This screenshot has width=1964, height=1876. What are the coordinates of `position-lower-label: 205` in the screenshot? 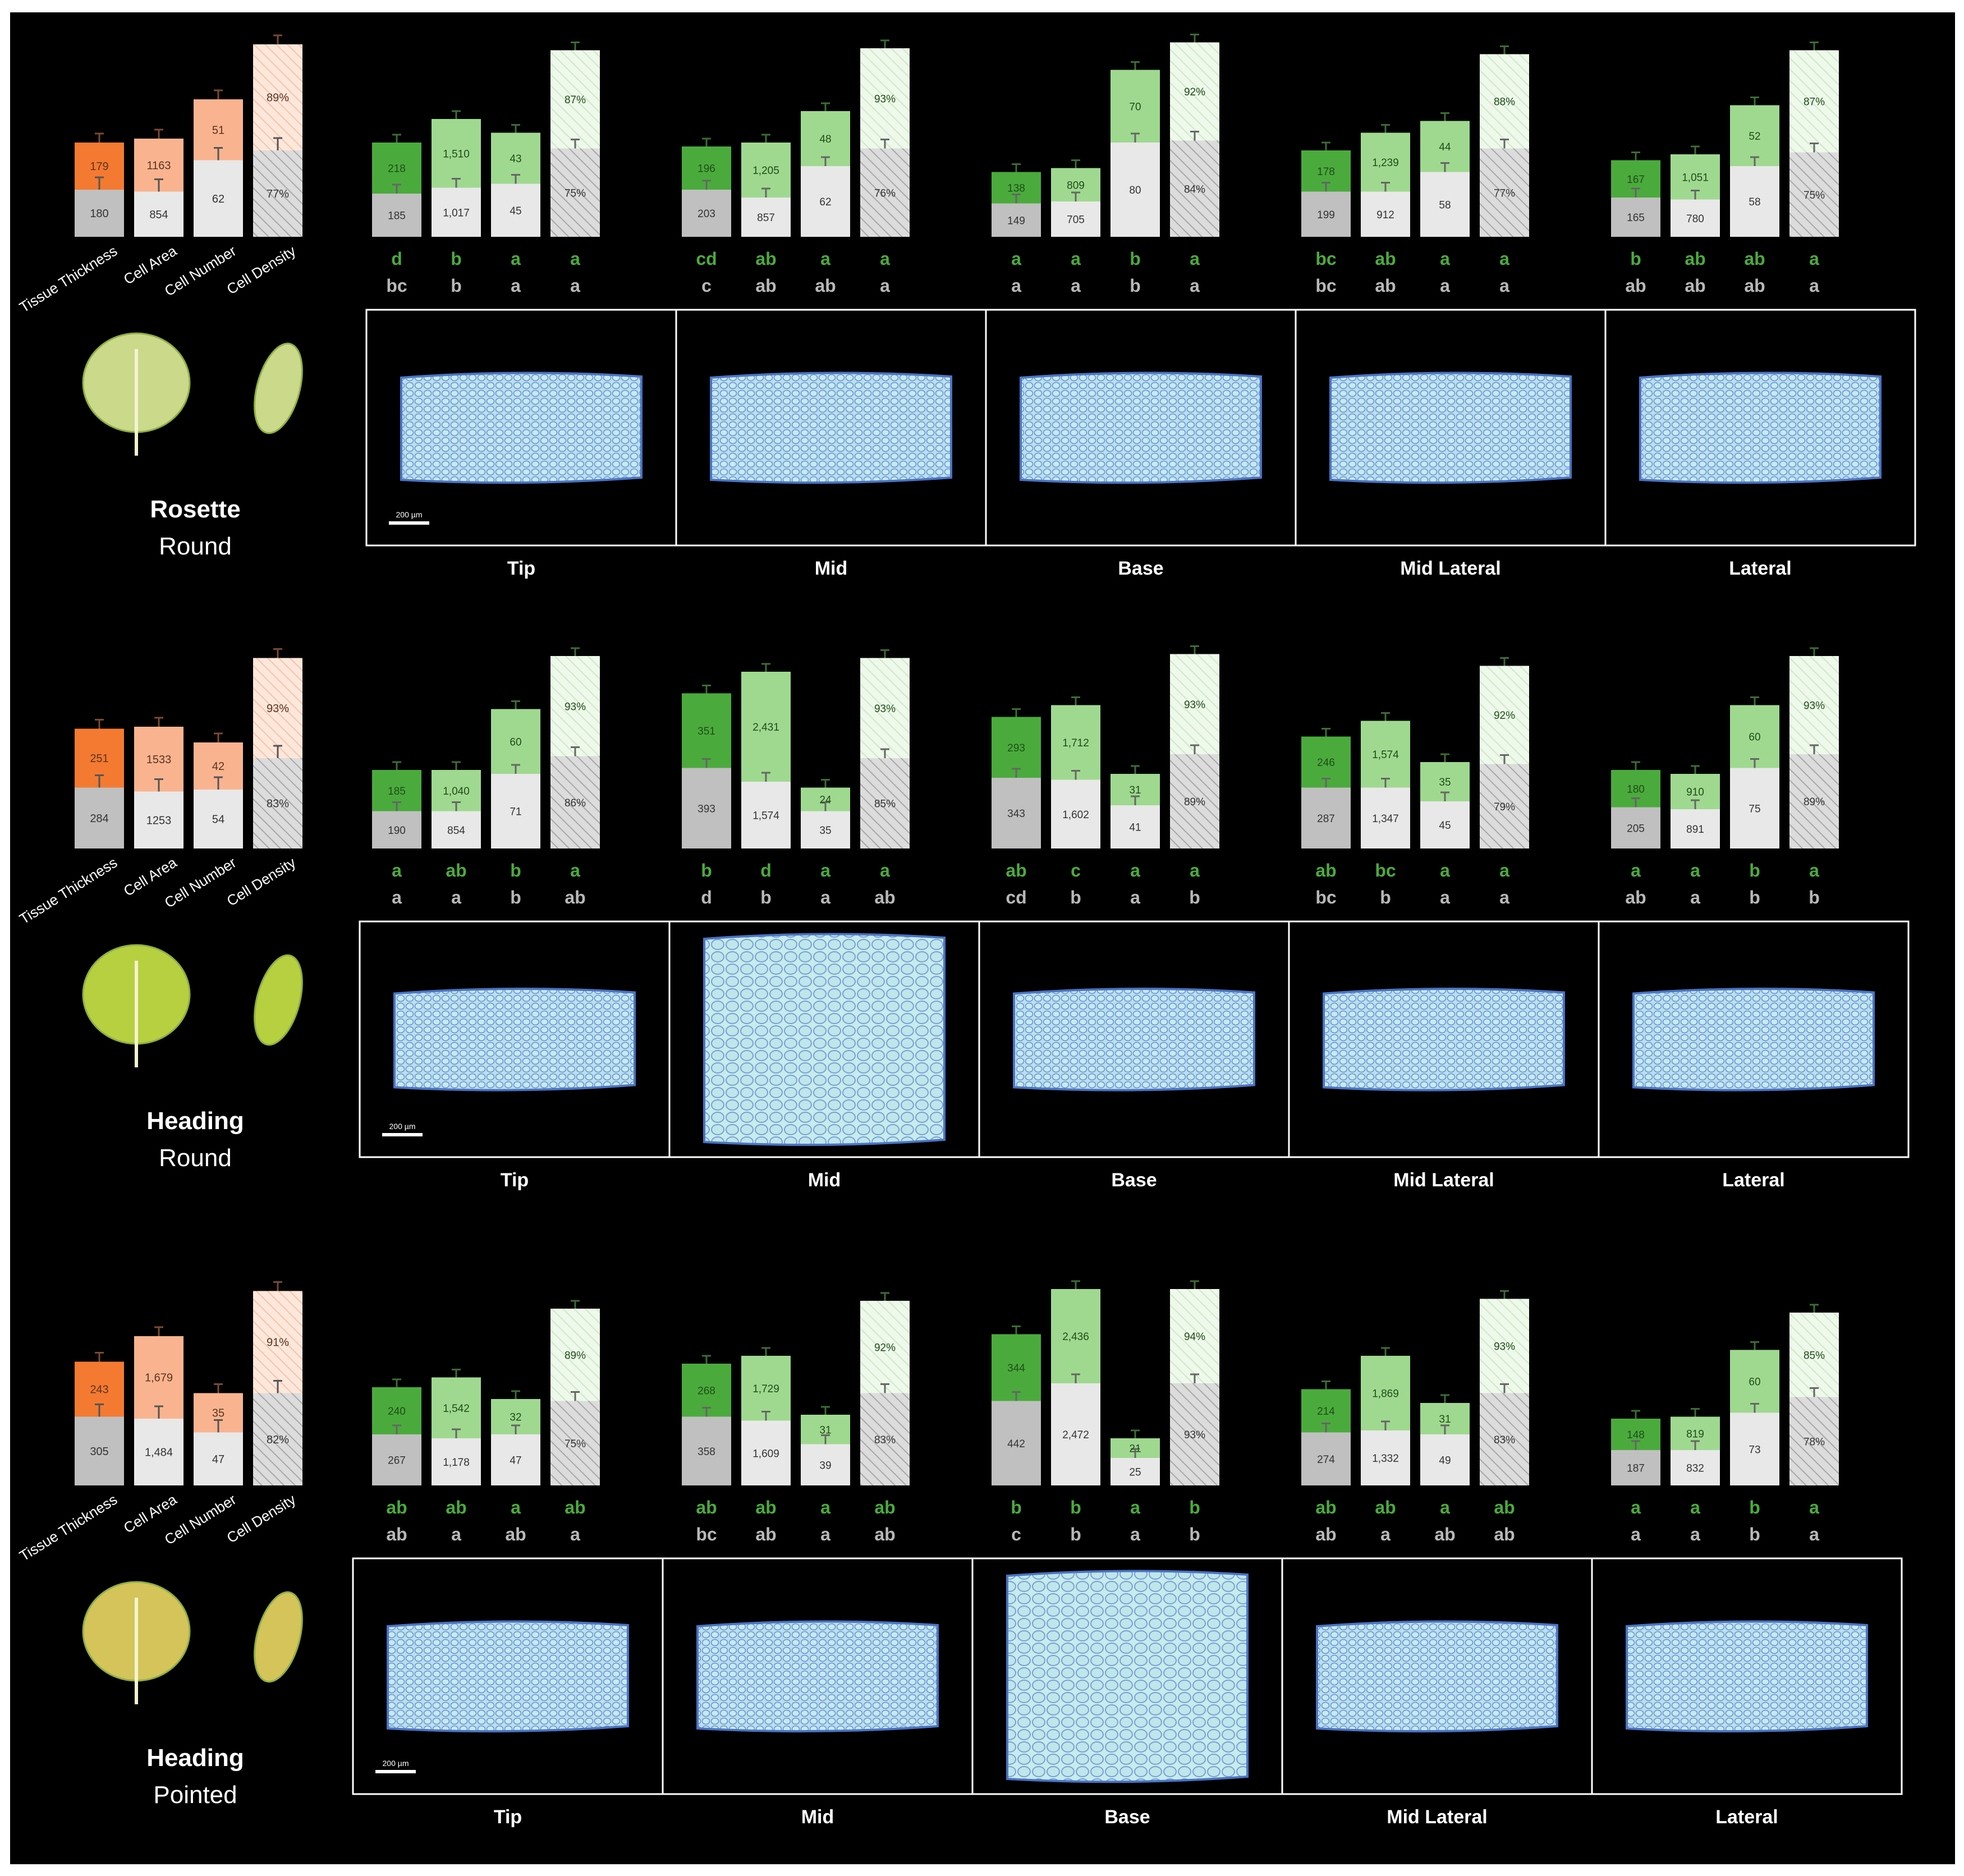 It's located at (1636, 829).